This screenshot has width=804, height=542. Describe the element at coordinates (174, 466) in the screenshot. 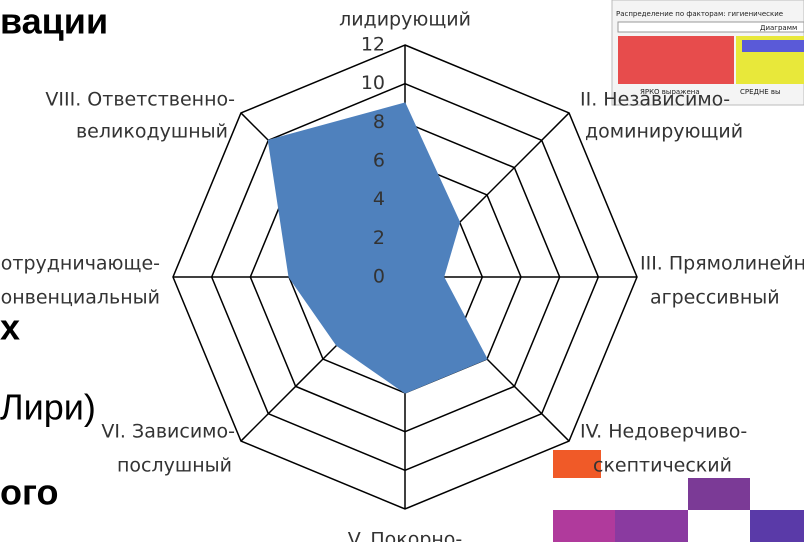

I see `axis-label: послушный` at that location.